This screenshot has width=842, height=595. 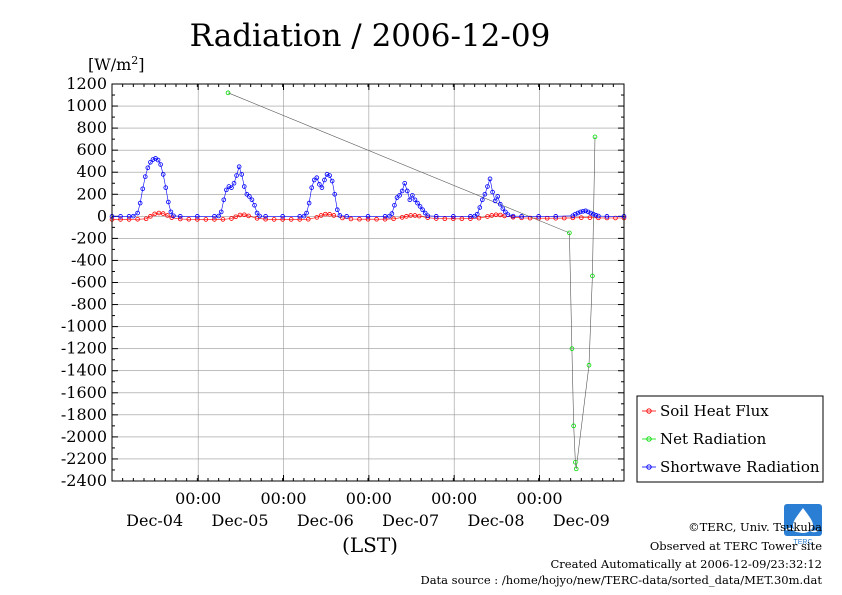 What do you see at coordinates (370, 545) in the screenshot?
I see `x-axis-label: (LST)` at bounding box center [370, 545].